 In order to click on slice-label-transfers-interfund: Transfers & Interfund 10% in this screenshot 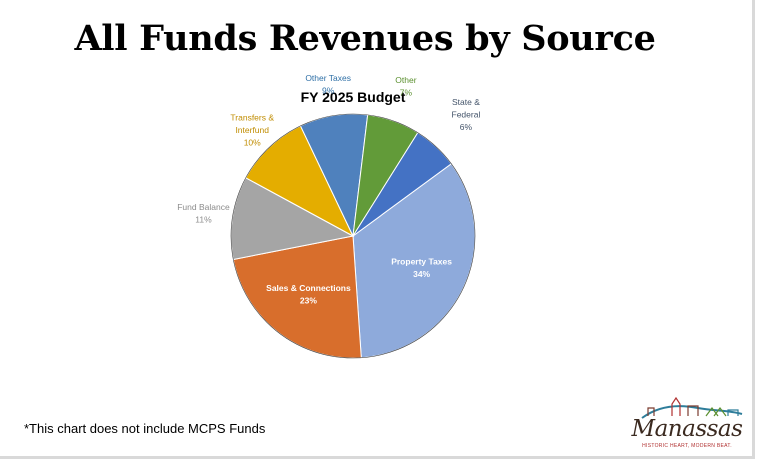, I will do `click(252, 129)`.